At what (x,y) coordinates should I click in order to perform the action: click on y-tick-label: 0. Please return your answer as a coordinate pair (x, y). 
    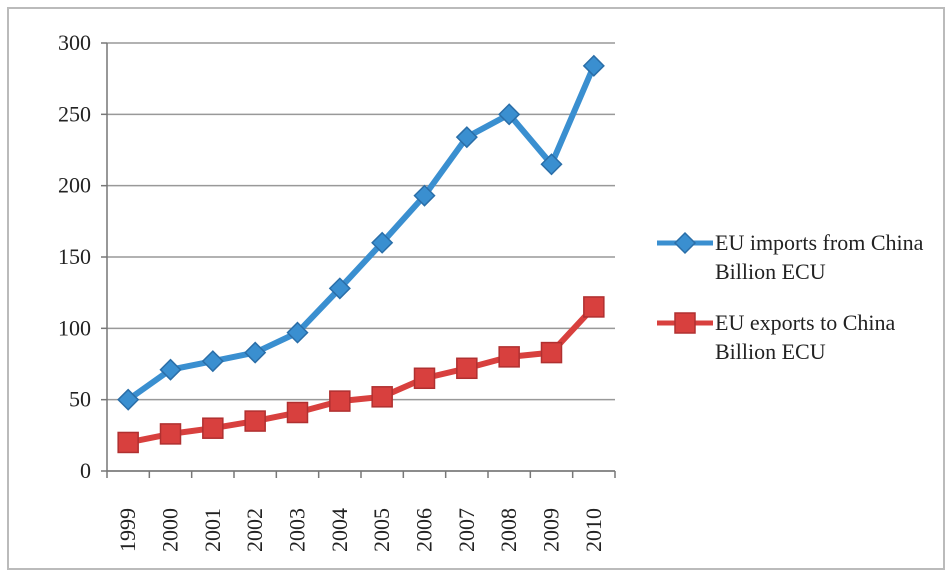
    Looking at the image, I should click on (85, 470).